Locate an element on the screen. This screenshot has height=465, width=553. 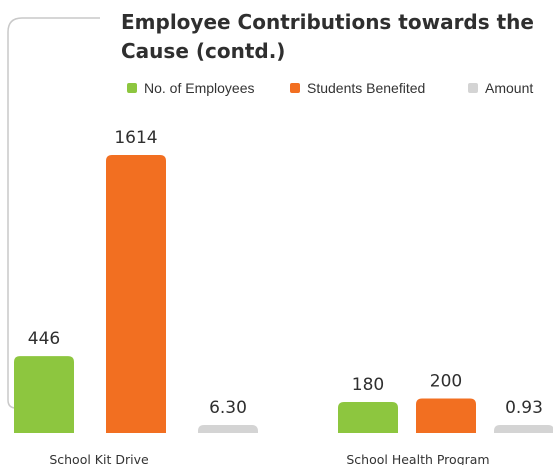
legend-label-employees: No. of Employees is located at coordinates (199, 88).